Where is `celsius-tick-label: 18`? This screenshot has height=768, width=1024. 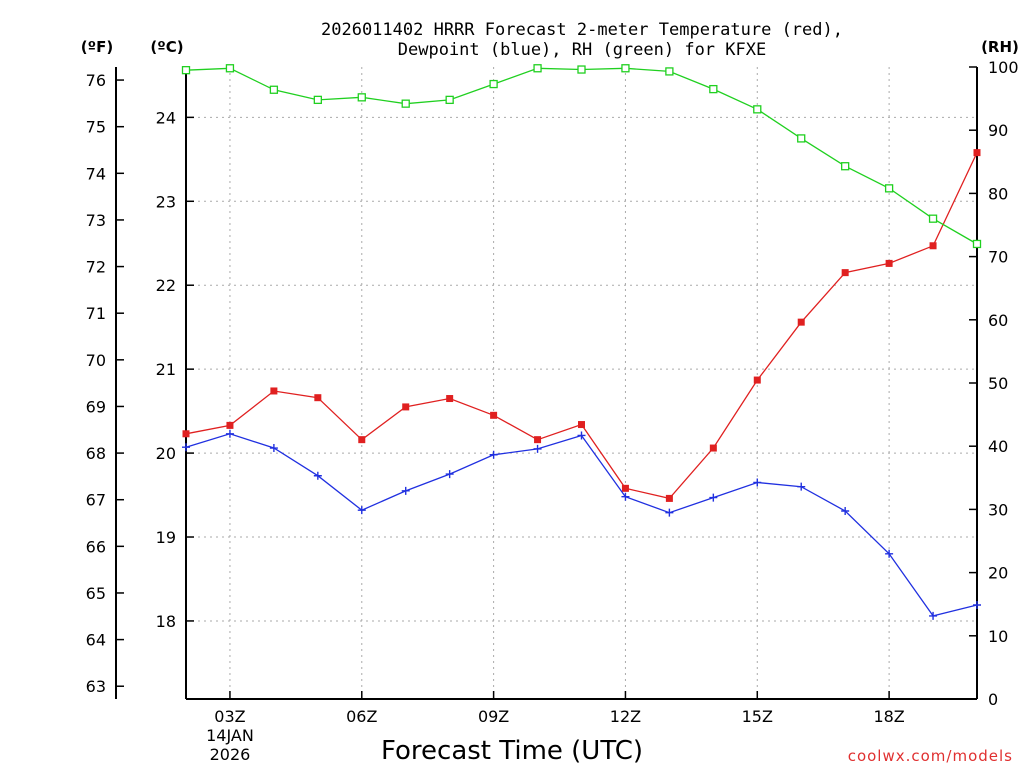 celsius-tick-label: 18 is located at coordinates (166, 621).